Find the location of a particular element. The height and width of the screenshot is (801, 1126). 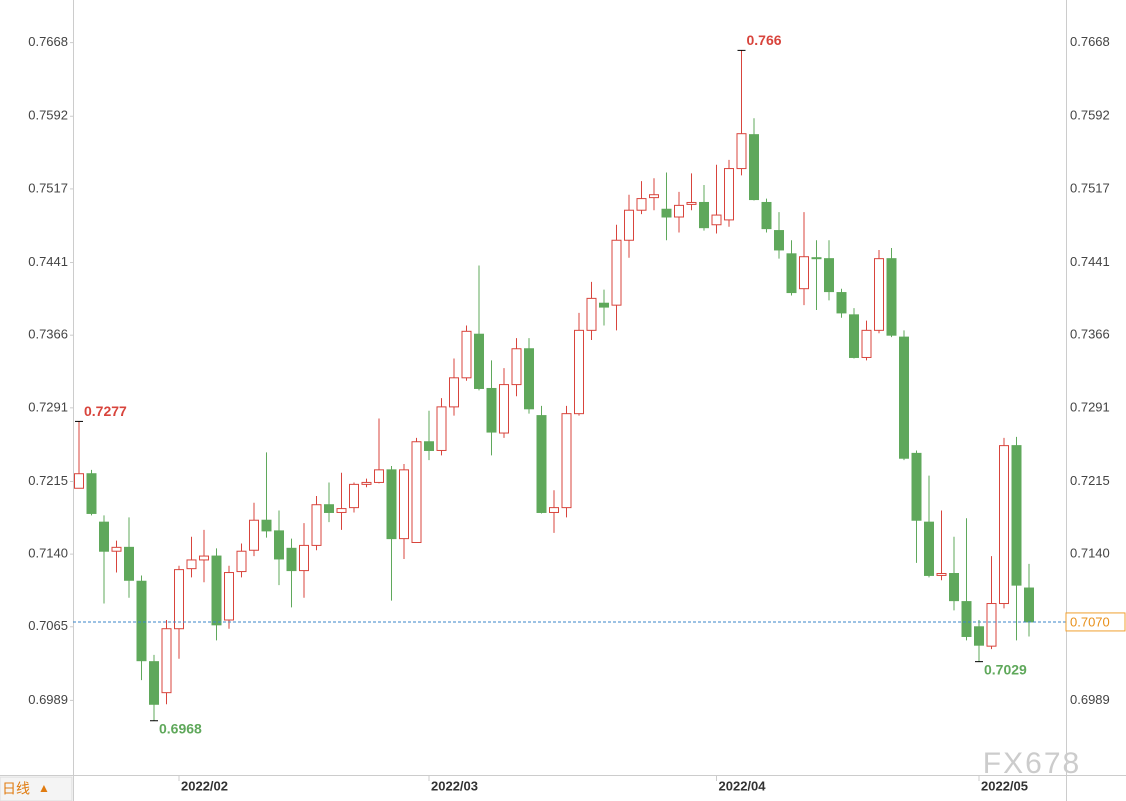

y-tick-label: 0.7441 is located at coordinates (48, 261).